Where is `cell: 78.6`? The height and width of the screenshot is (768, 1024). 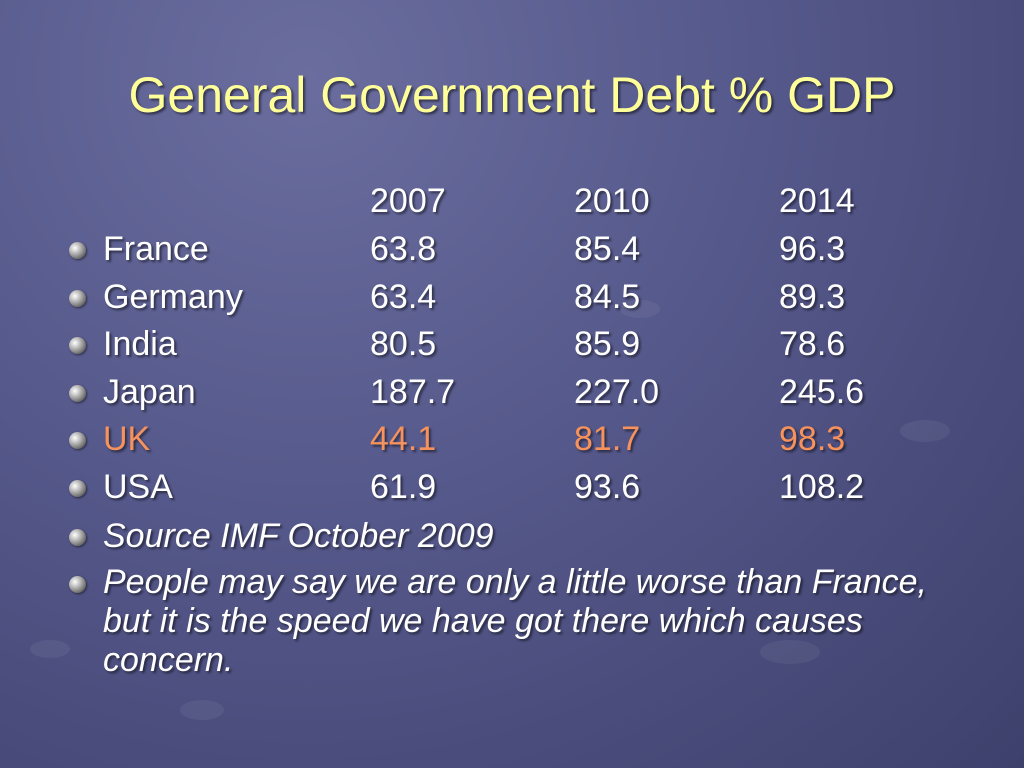
cell: 78.6 is located at coordinates (812, 344).